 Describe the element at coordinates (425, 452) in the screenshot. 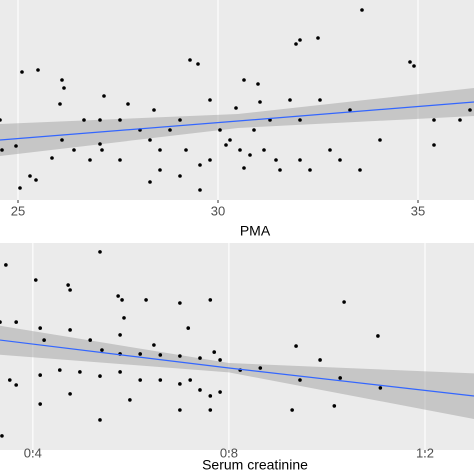

I see `x-tick-label: 1.2` at that location.